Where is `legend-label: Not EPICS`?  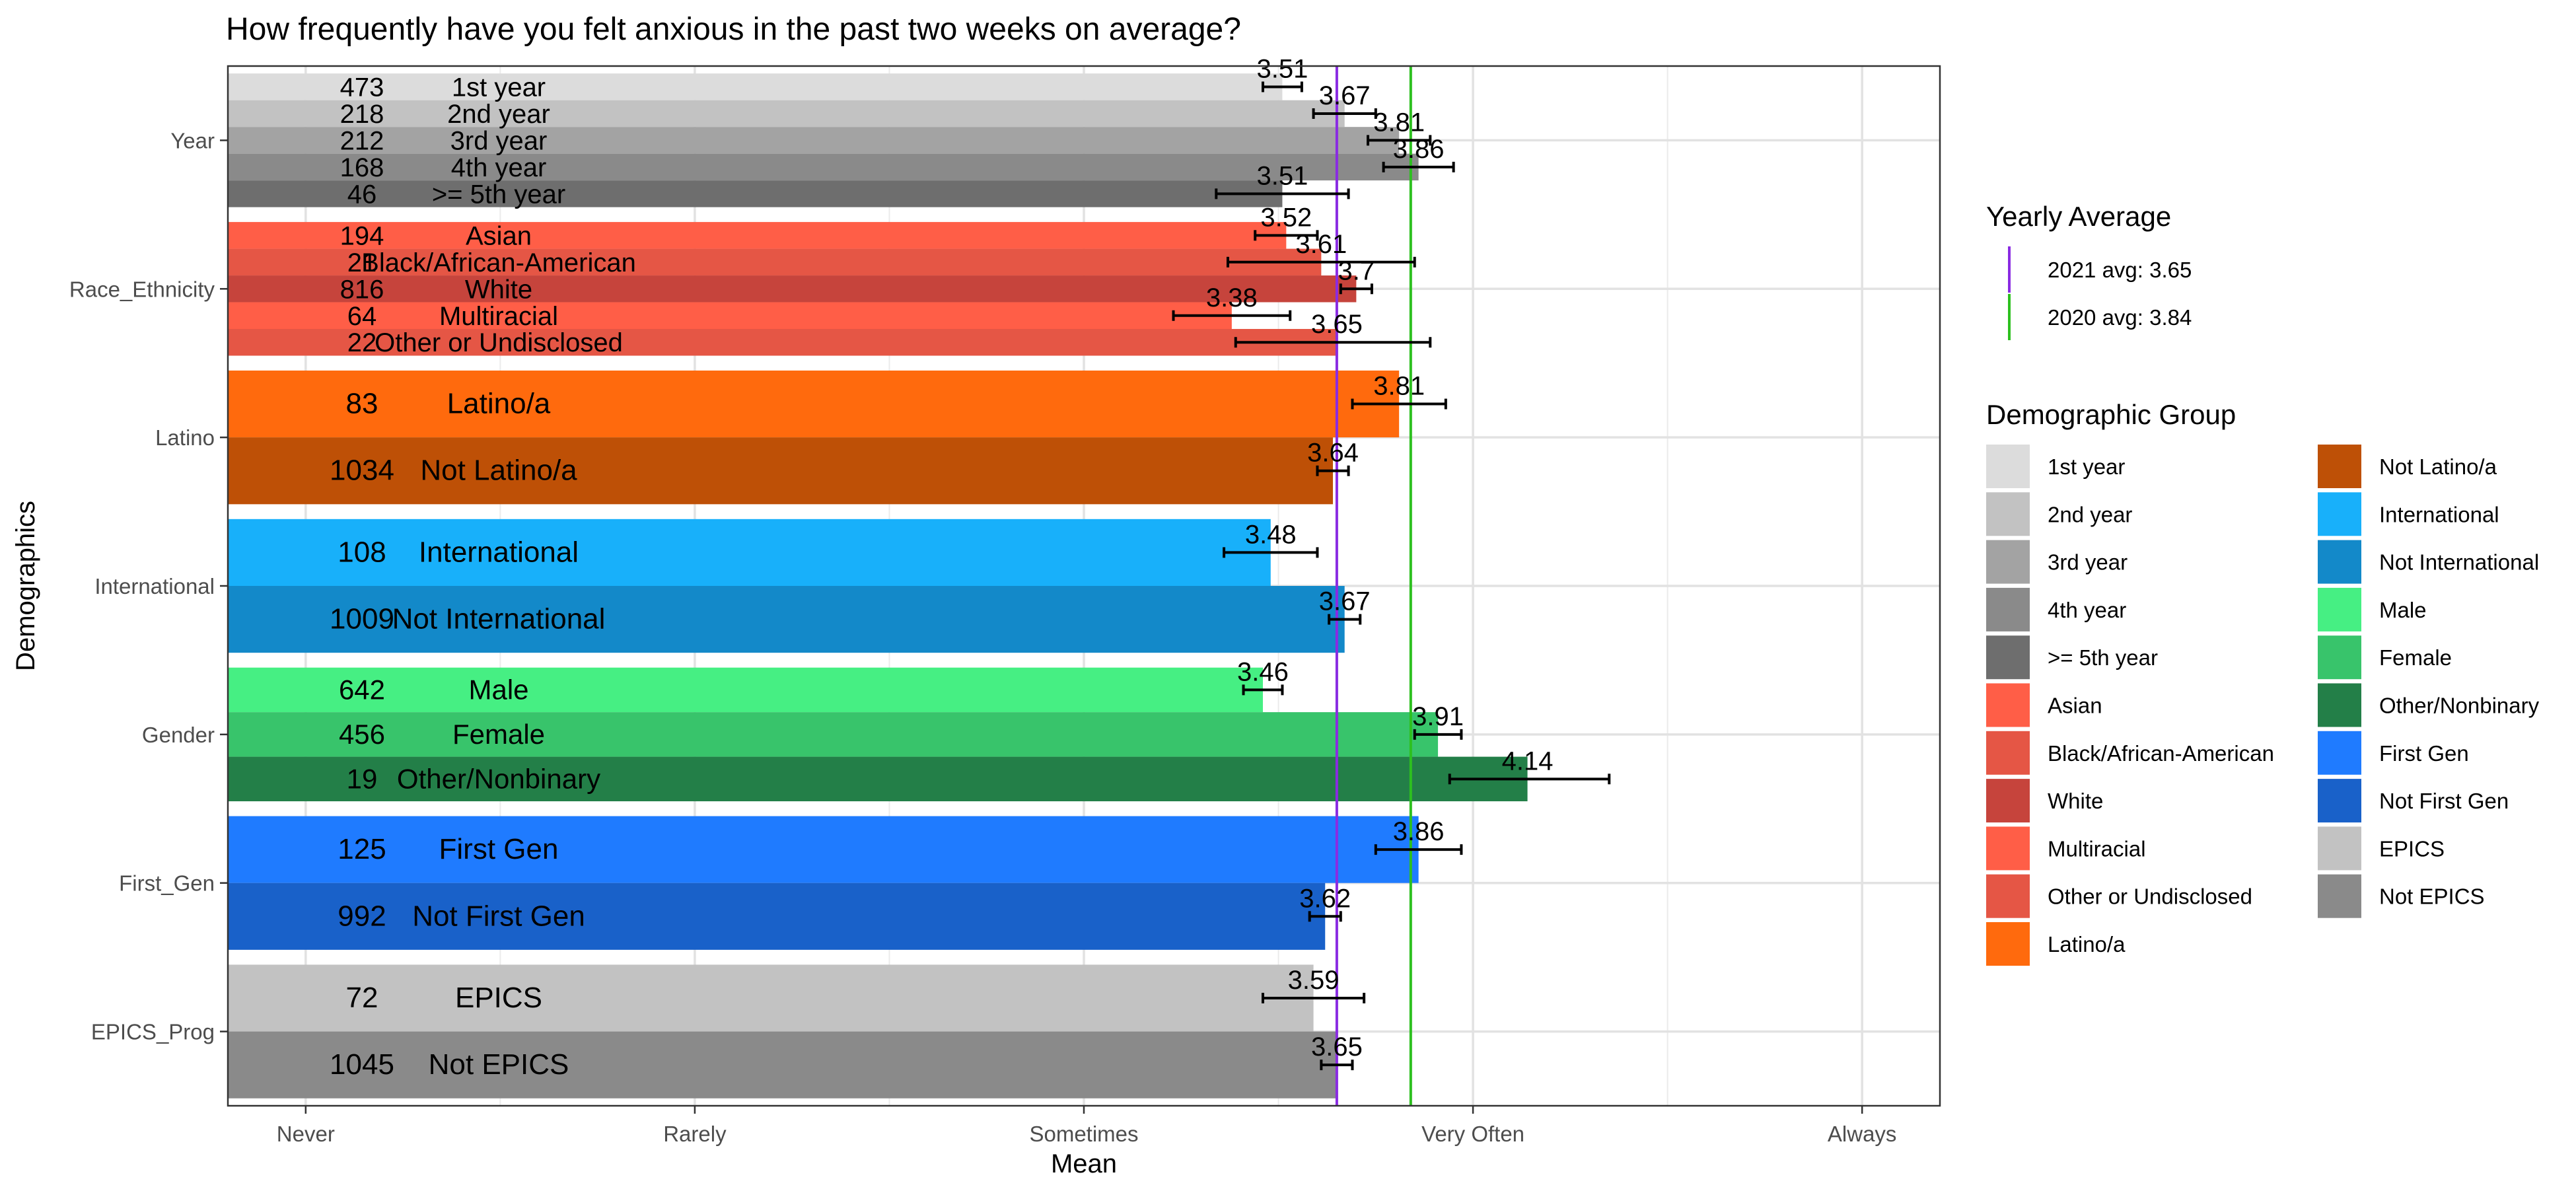 legend-label: Not EPICS is located at coordinates (2432, 896).